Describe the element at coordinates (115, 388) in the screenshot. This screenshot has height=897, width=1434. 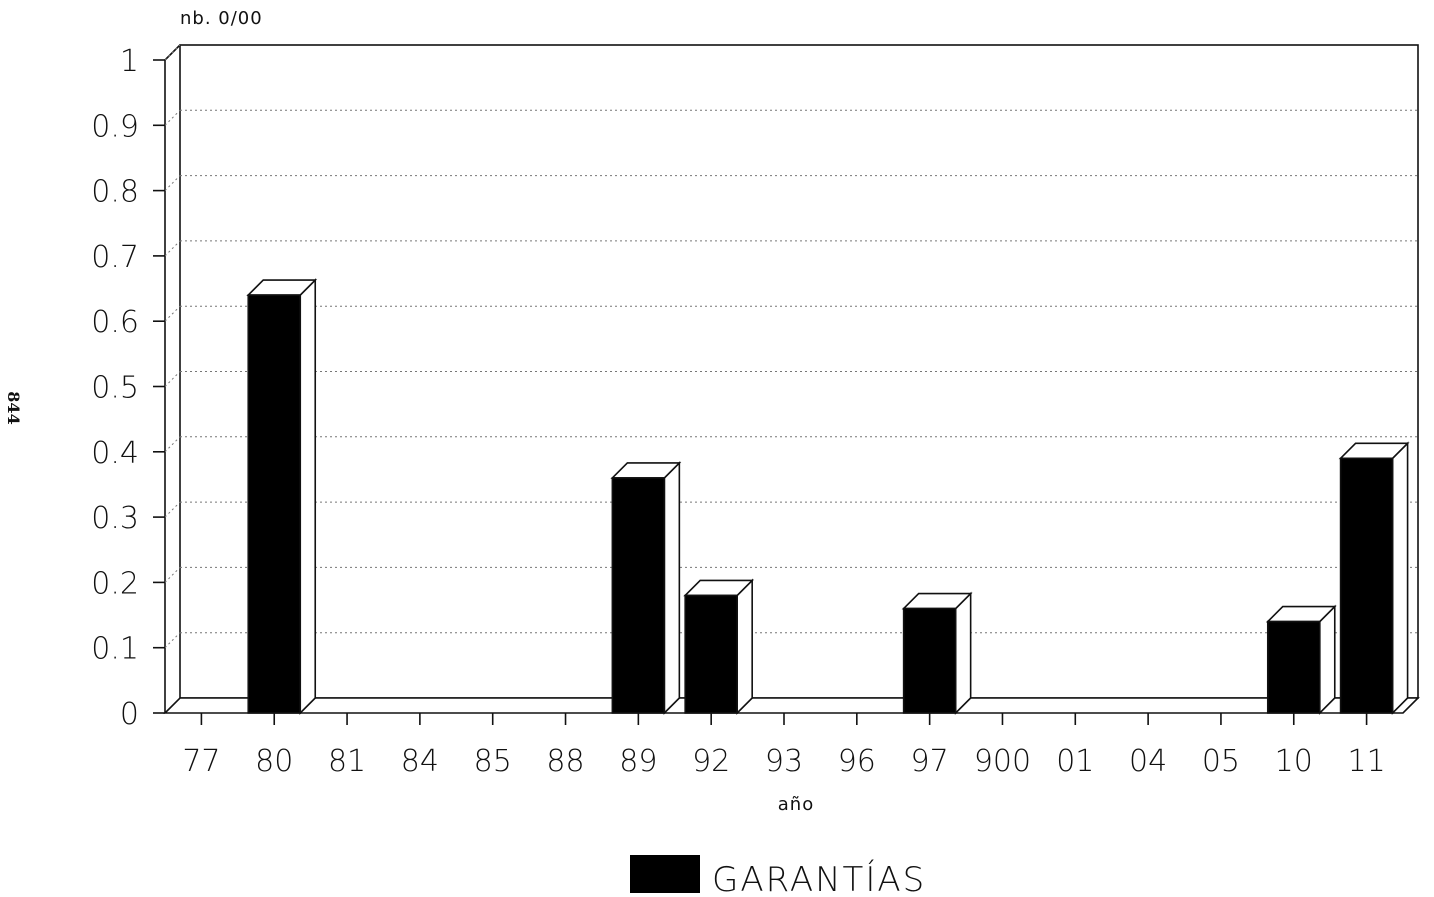
I see `y-tick-label: 0.5` at that location.